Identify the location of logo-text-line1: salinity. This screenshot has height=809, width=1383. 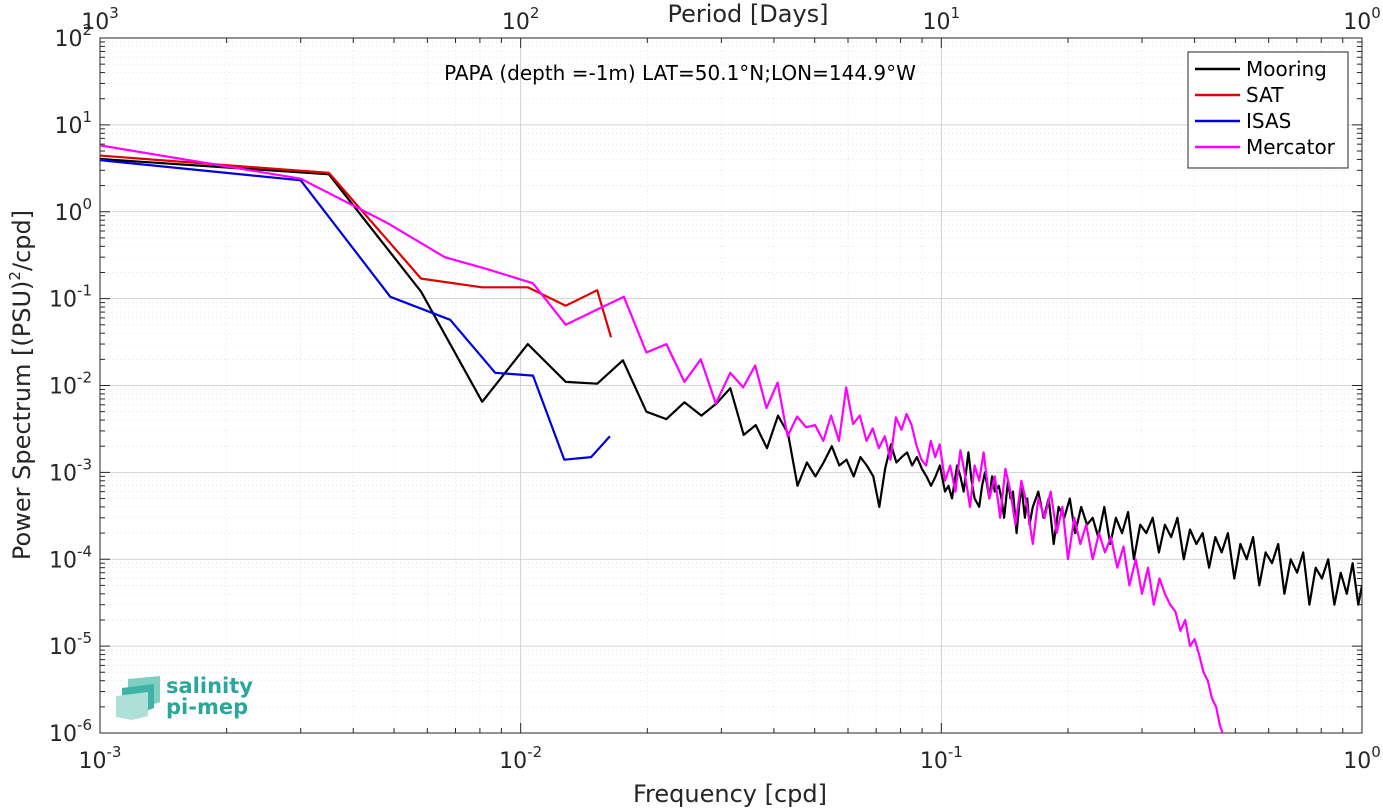
(209, 686).